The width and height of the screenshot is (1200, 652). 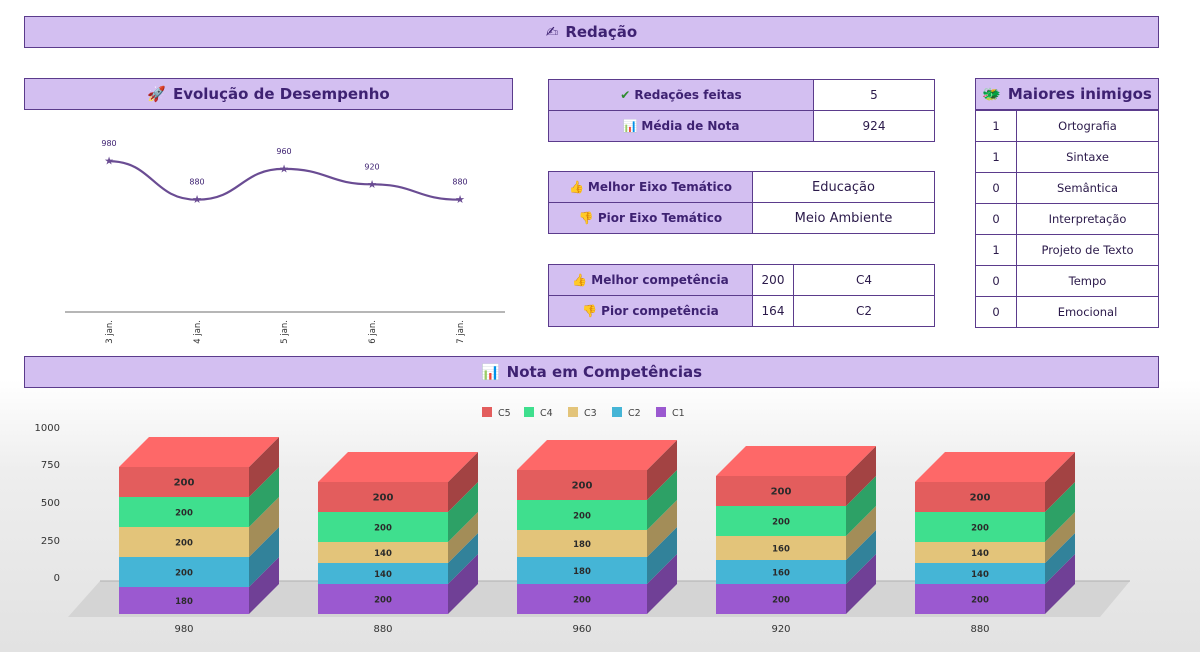 I want to click on stat-label: Melhor Eixo Temático, so click(x=660, y=187).